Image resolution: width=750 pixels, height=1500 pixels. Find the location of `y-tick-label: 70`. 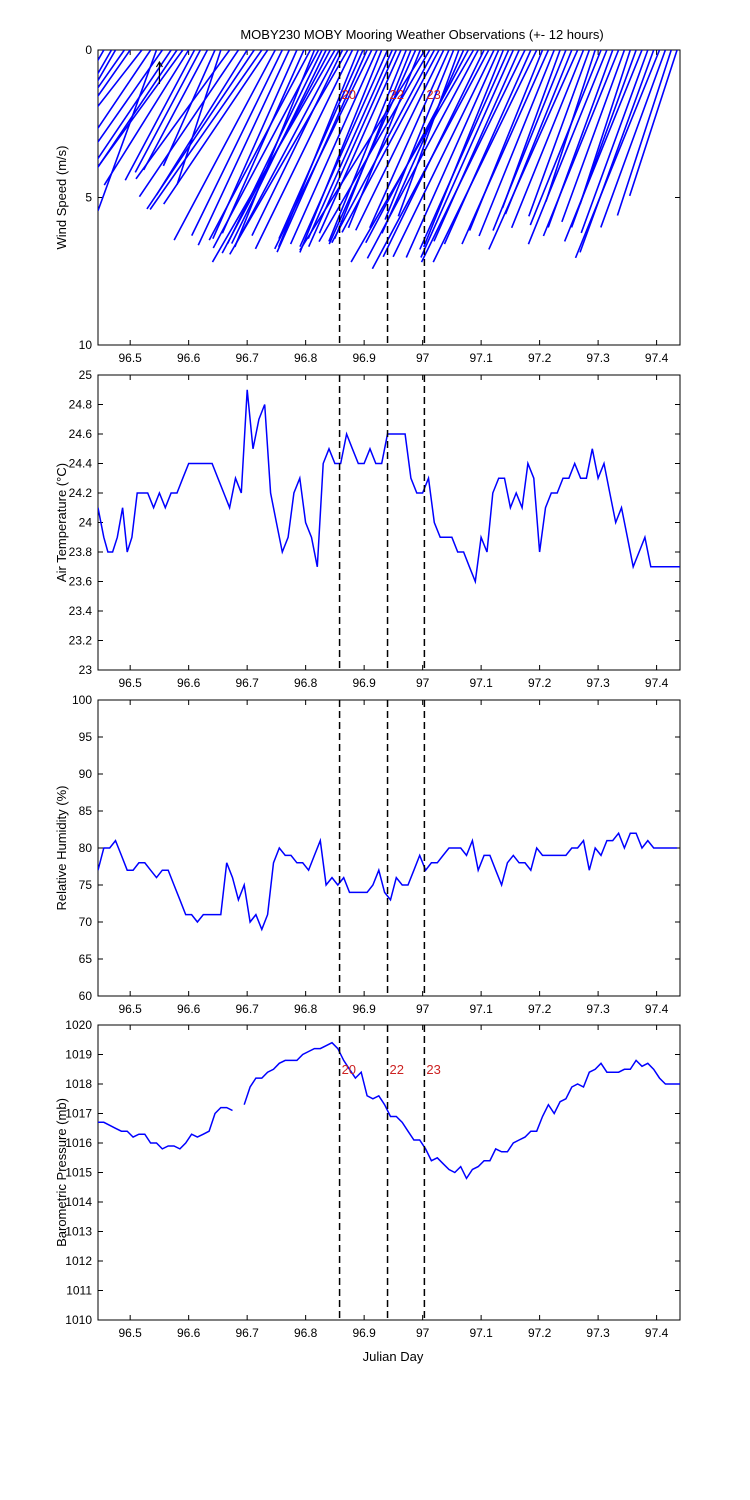

y-tick-label: 70 is located at coordinates (86, 922).